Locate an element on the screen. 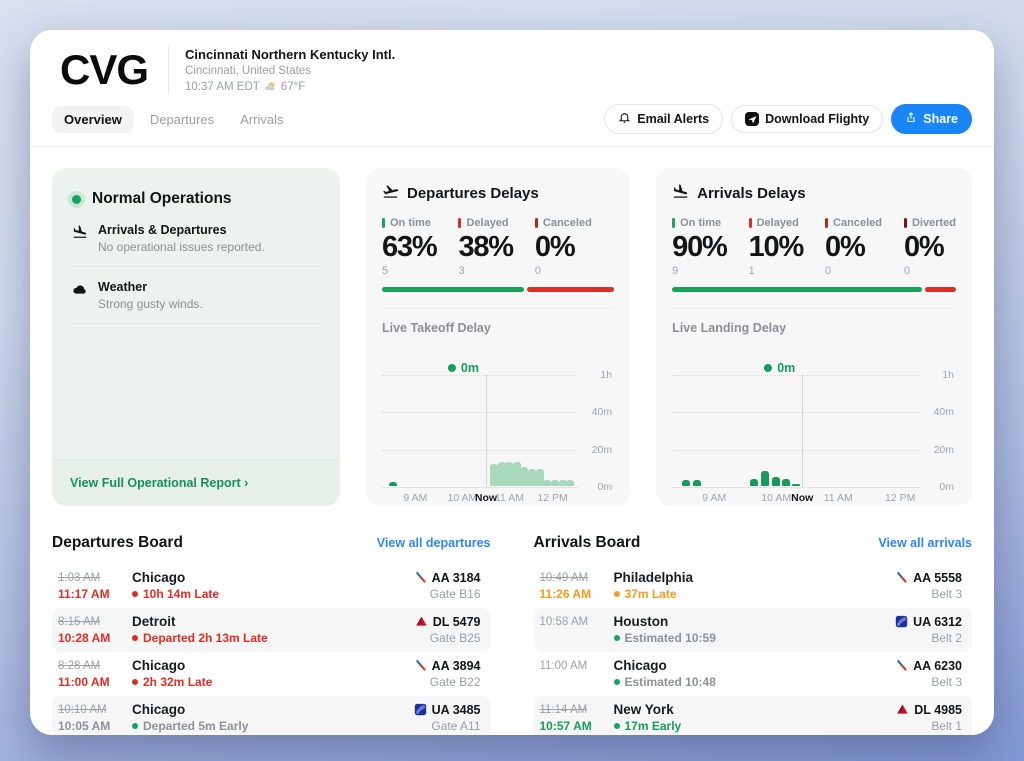 The image size is (1024, 761). nav-divider is located at coordinates (512, 146).